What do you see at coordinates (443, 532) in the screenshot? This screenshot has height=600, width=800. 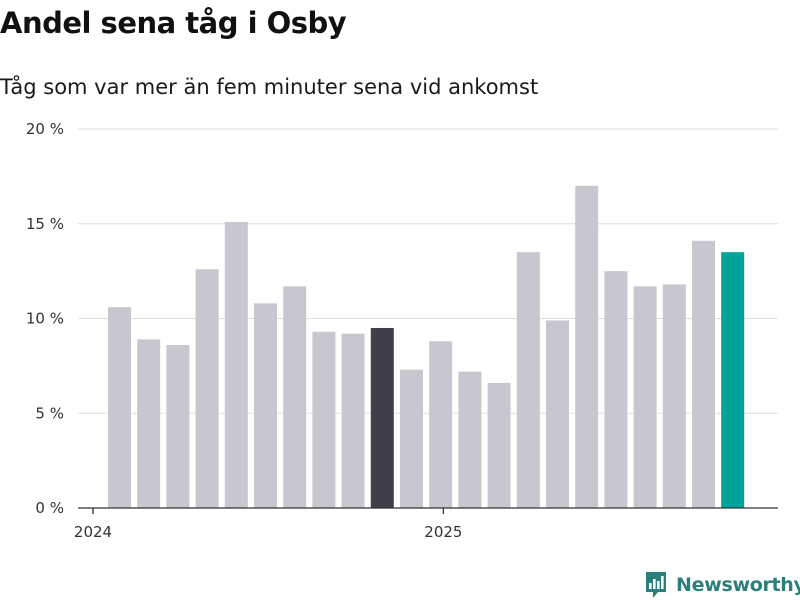 I see `x-tick-label: 2025` at bounding box center [443, 532].